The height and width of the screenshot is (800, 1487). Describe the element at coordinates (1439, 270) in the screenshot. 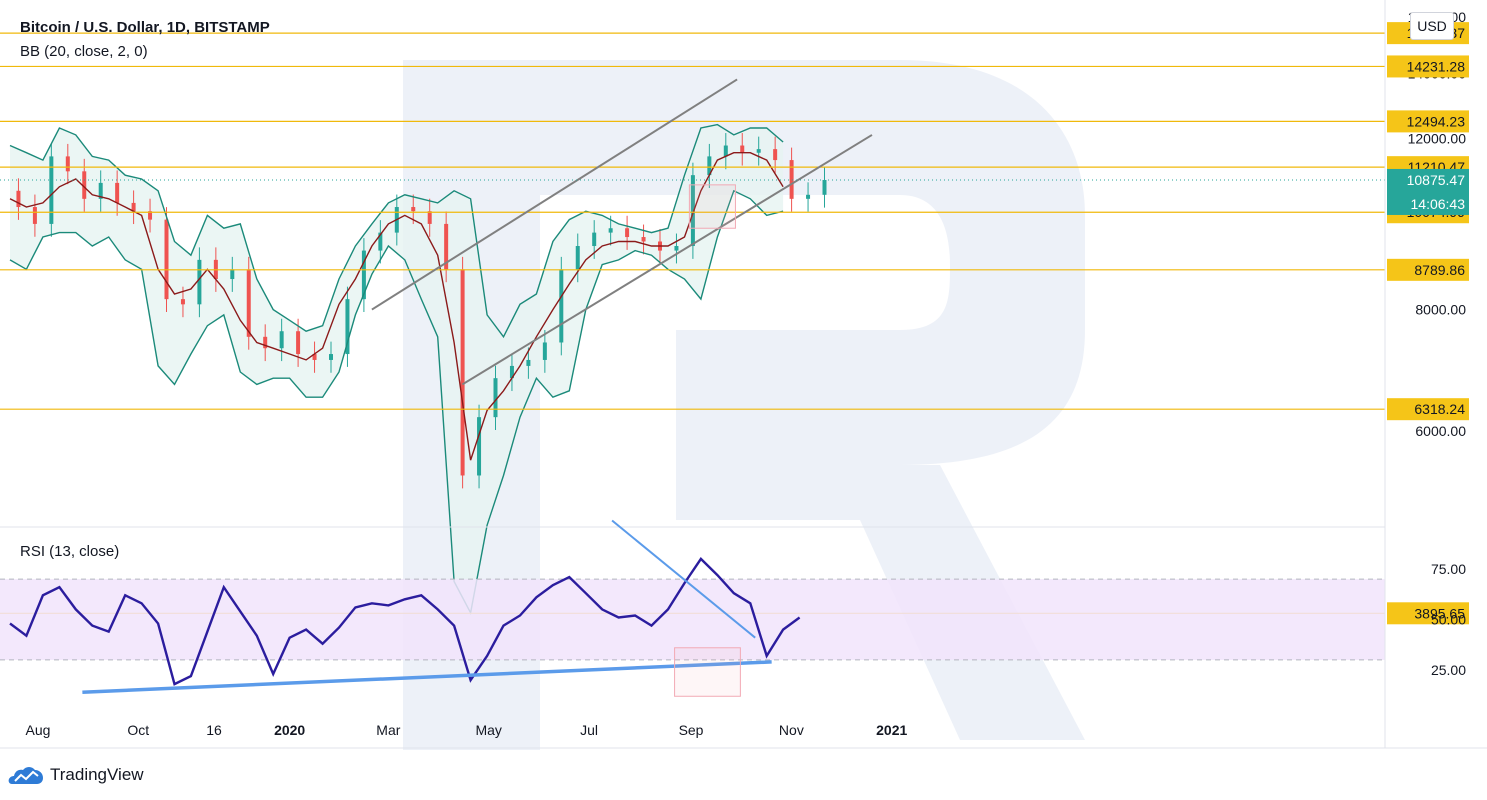

I see `price-level-label: 8789.86` at that location.